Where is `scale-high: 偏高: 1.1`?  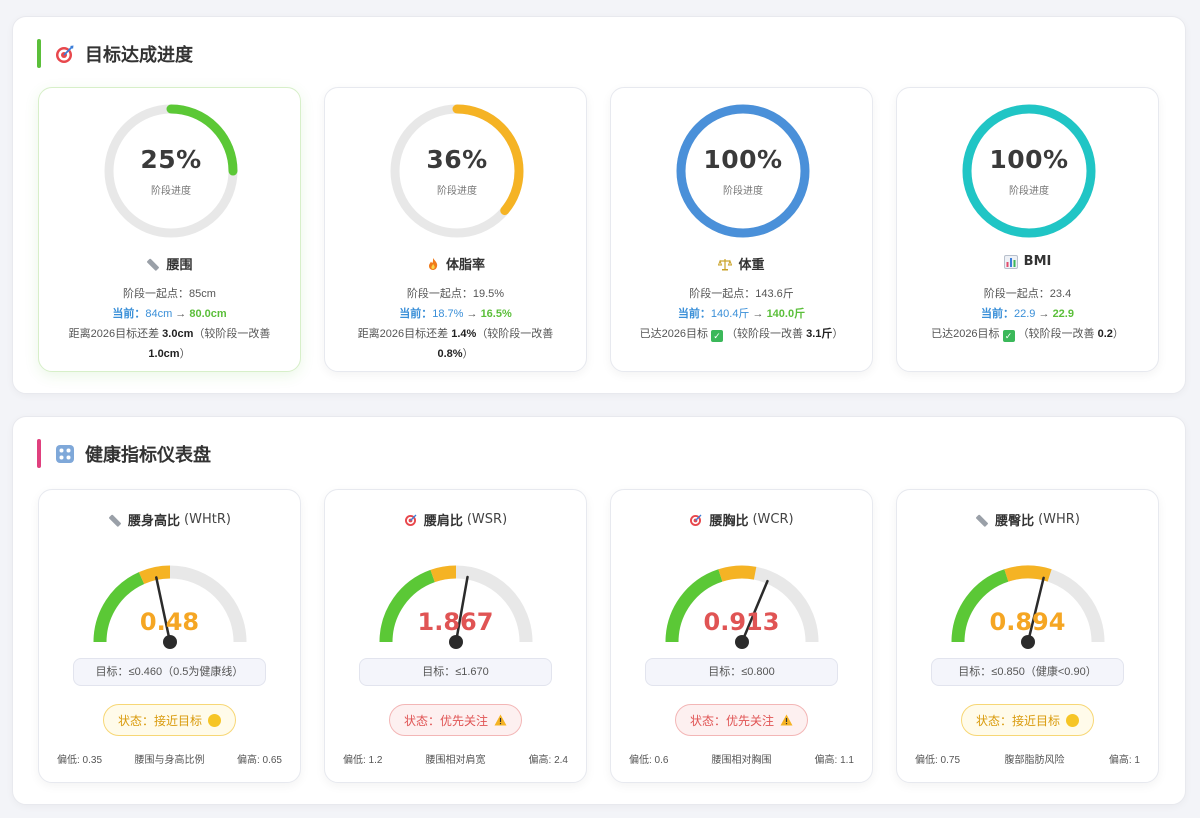 scale-high: 偏高: 1.1 is located at coordinates (834, 760).